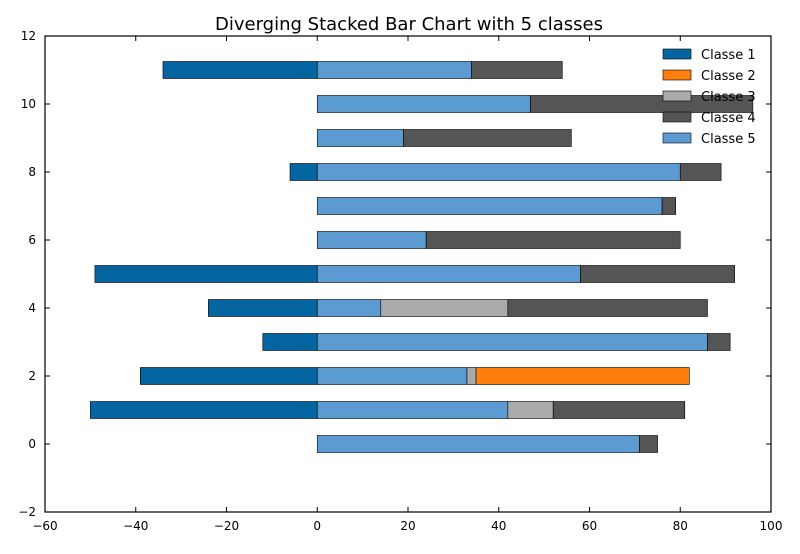 The width and height of the screenshot is (800, 554). Describe the element at coordinates (32, 444) in the screenshot. I see `y-tick-label: 0` at that location.